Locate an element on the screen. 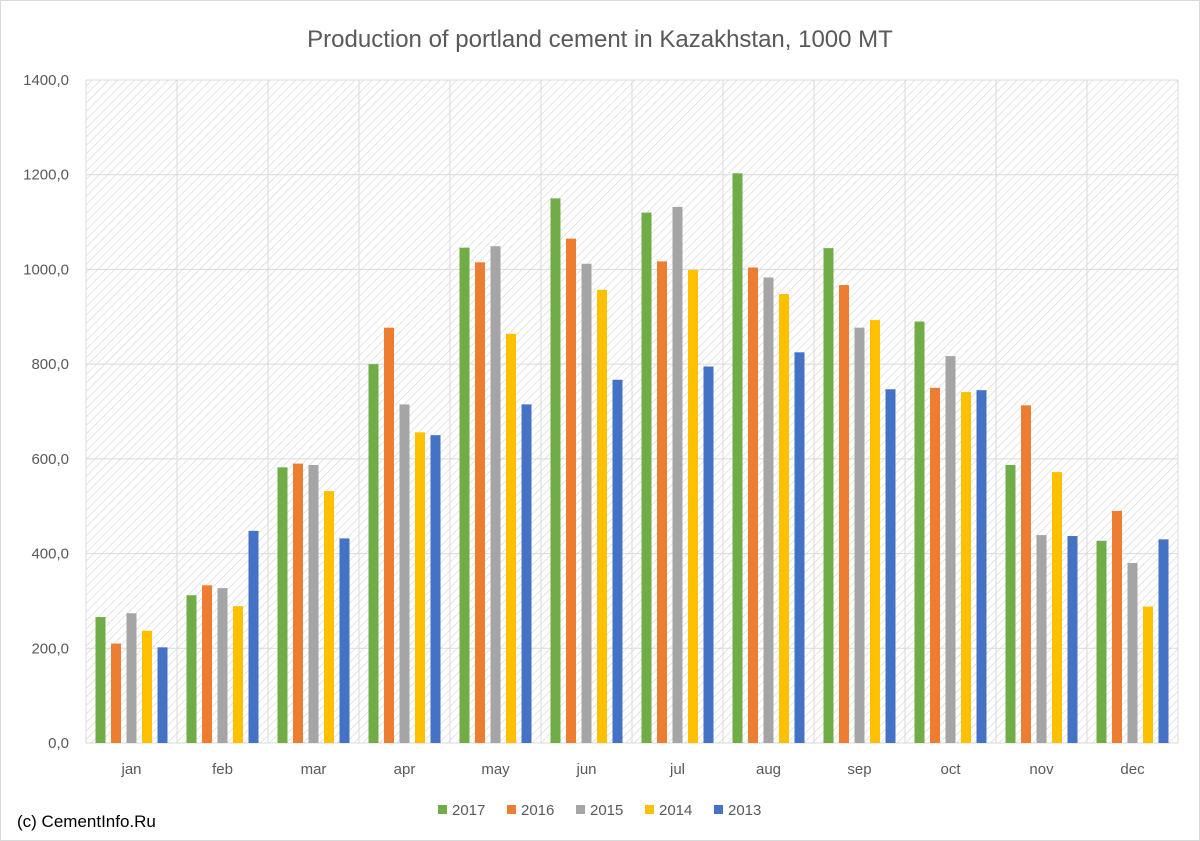 The image size is (1200, 841). bar-2017-mar is located at coordinates (282, 605).